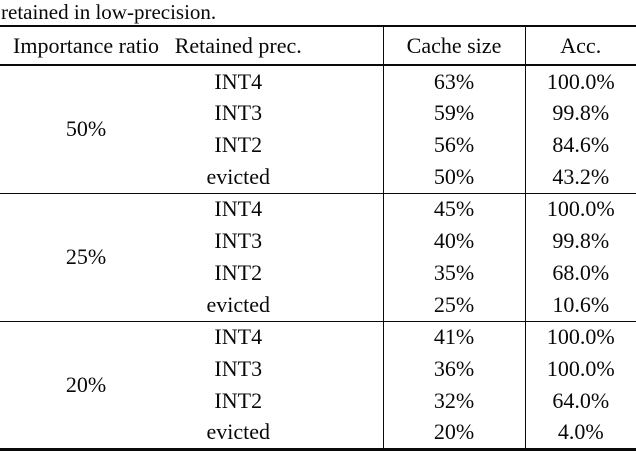 Image resolution: width=636 pixels, height=458 pixels. Describe the element at coordinates (453, 45) in the screenshot. I see `header-cache-size: Cache size` at that location.